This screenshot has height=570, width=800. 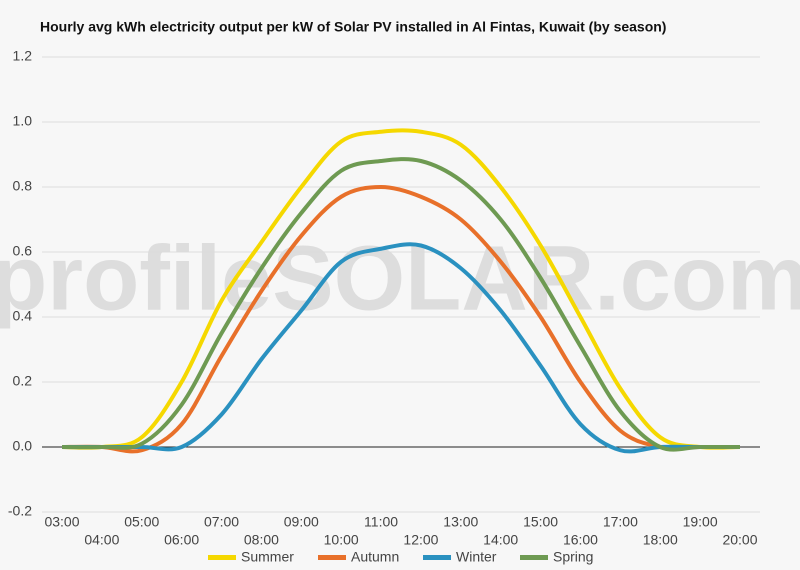 I want to click on y-tick-label: 0.6, so click(x=23, y=251).